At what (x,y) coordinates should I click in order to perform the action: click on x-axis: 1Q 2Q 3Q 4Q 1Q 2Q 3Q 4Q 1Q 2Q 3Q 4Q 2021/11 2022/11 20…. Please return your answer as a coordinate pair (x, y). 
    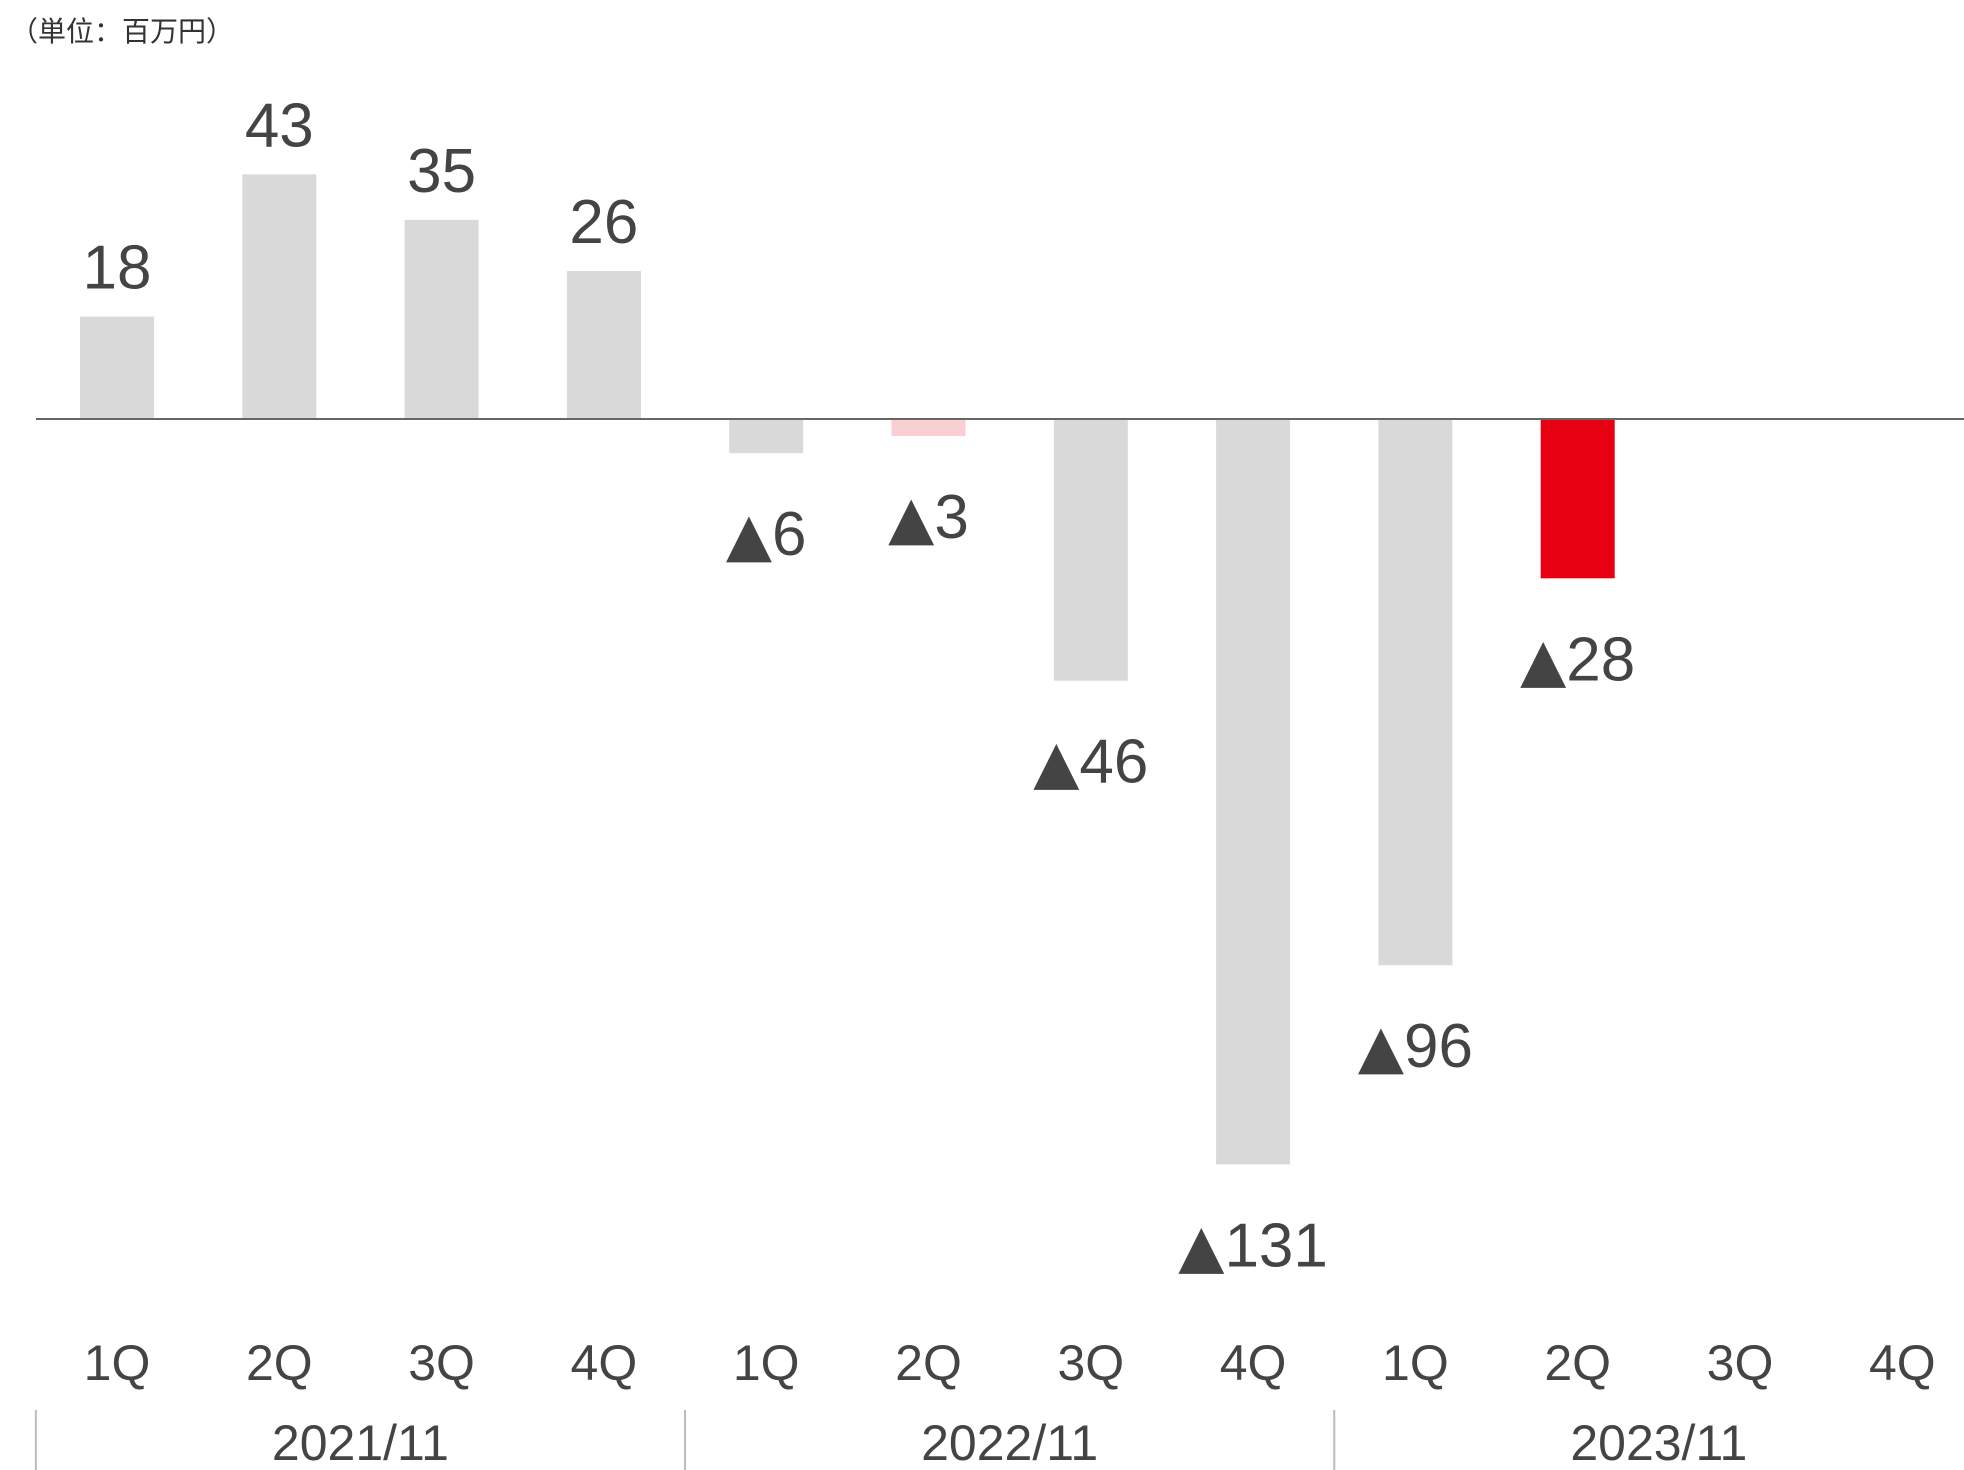
    Looking at the image, I should click on (985, 1402).